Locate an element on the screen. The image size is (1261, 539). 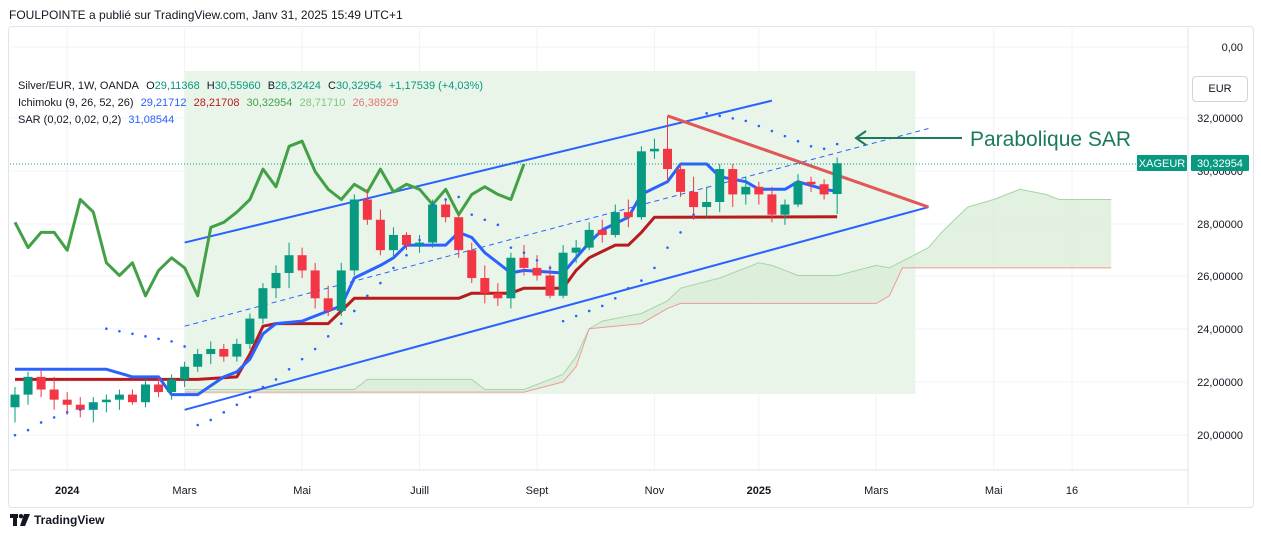
y-tick-label: 20,00000 is located at coordinates (1220, 436).